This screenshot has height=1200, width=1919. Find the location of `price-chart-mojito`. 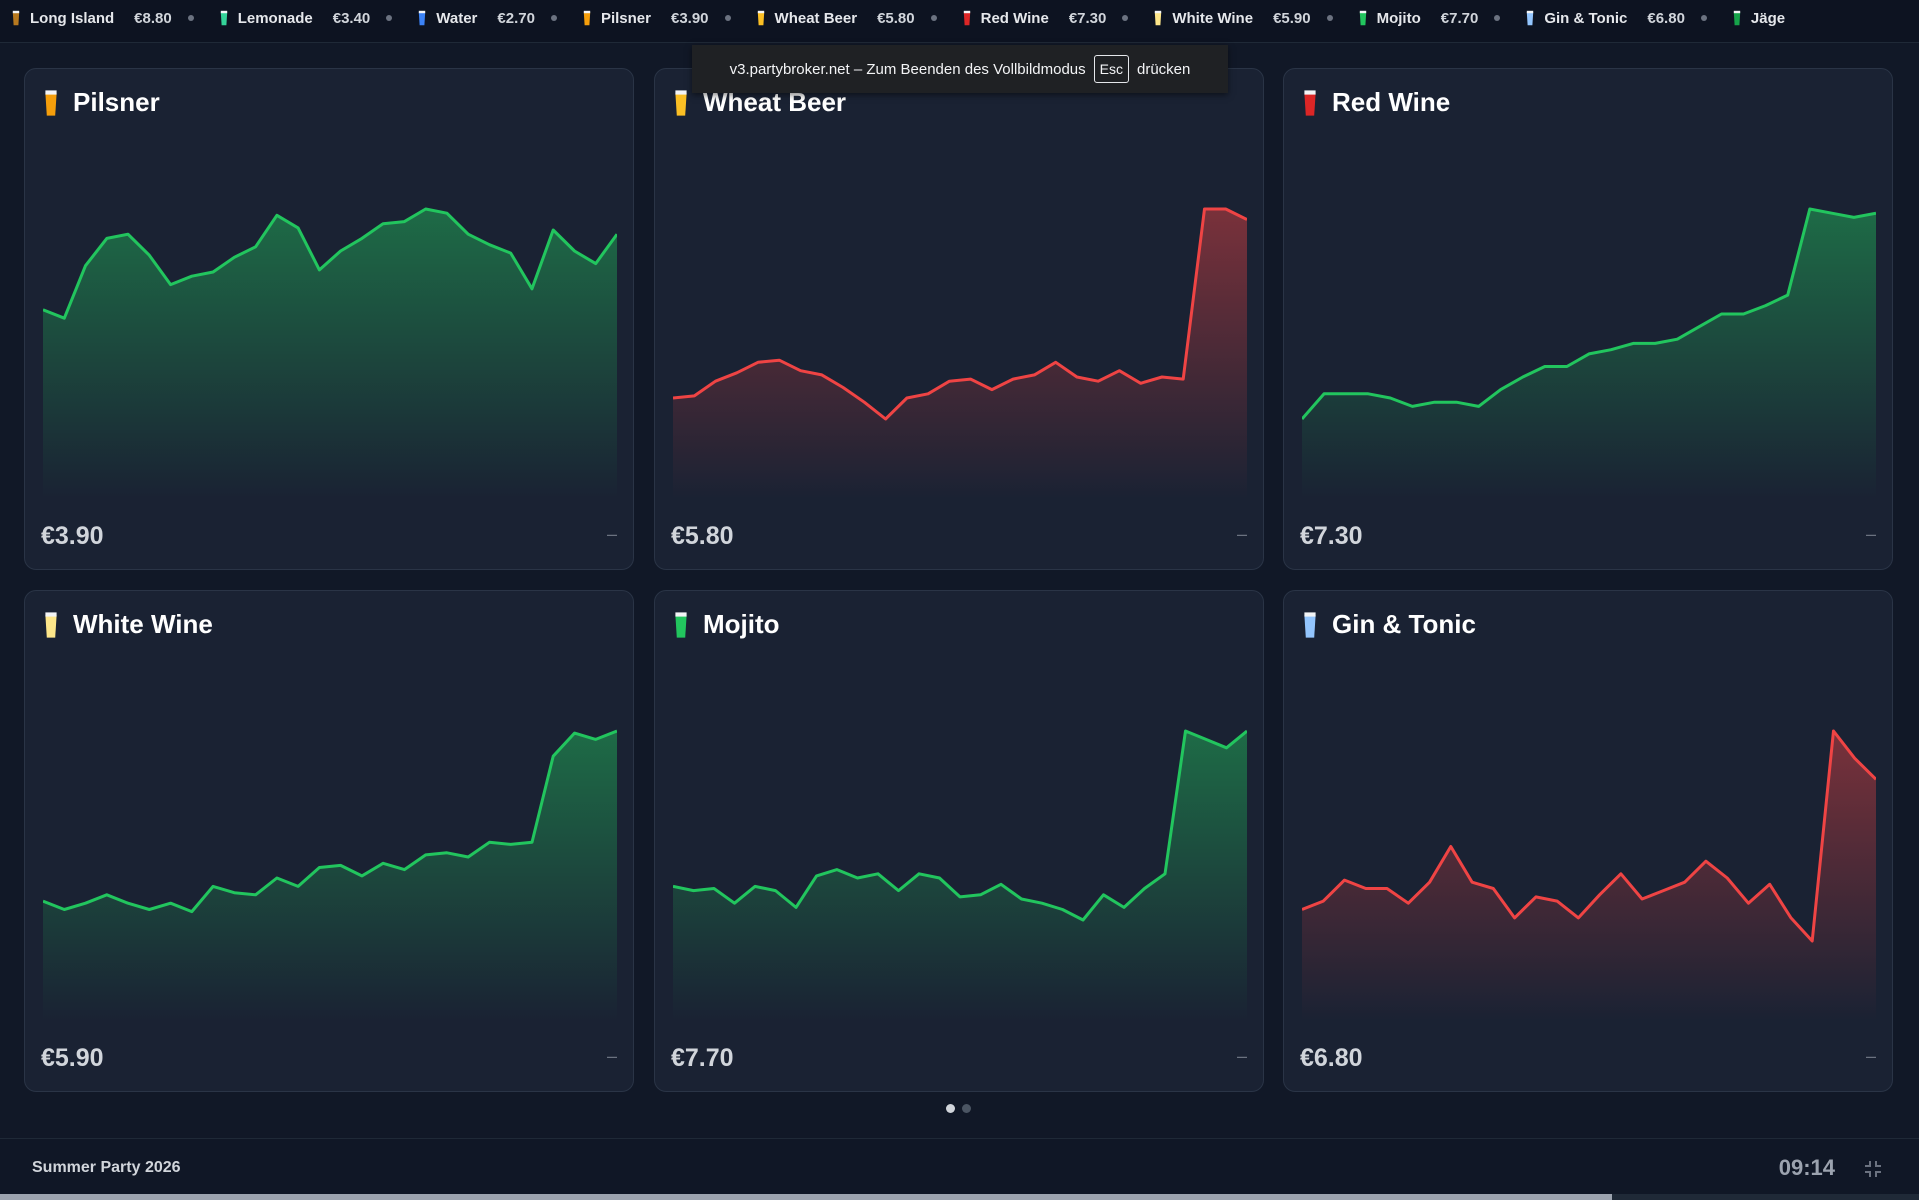

price-chart-mojito is located at coordinates (960, 875).